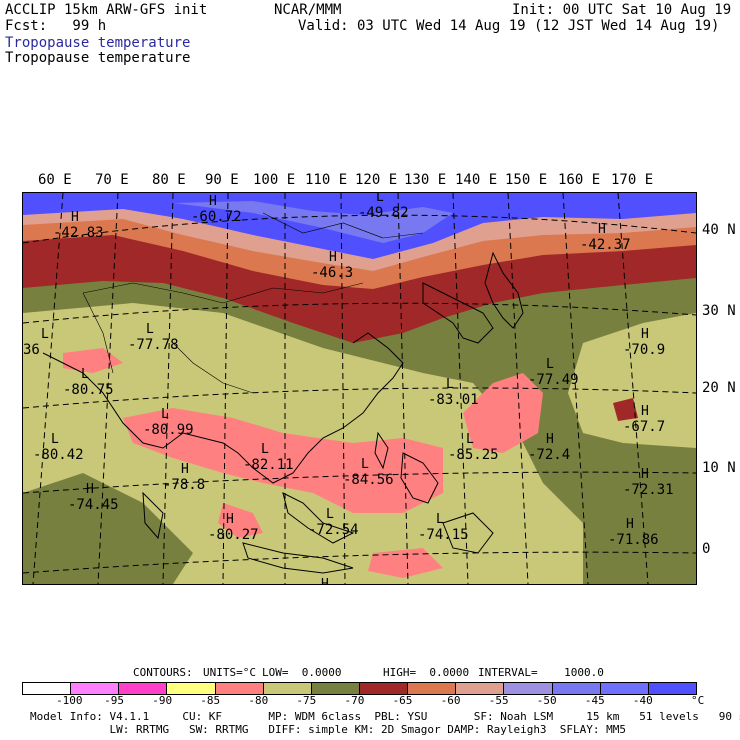  I want to click on field-title-contour: Tropopause temperature, so click(98, 58).